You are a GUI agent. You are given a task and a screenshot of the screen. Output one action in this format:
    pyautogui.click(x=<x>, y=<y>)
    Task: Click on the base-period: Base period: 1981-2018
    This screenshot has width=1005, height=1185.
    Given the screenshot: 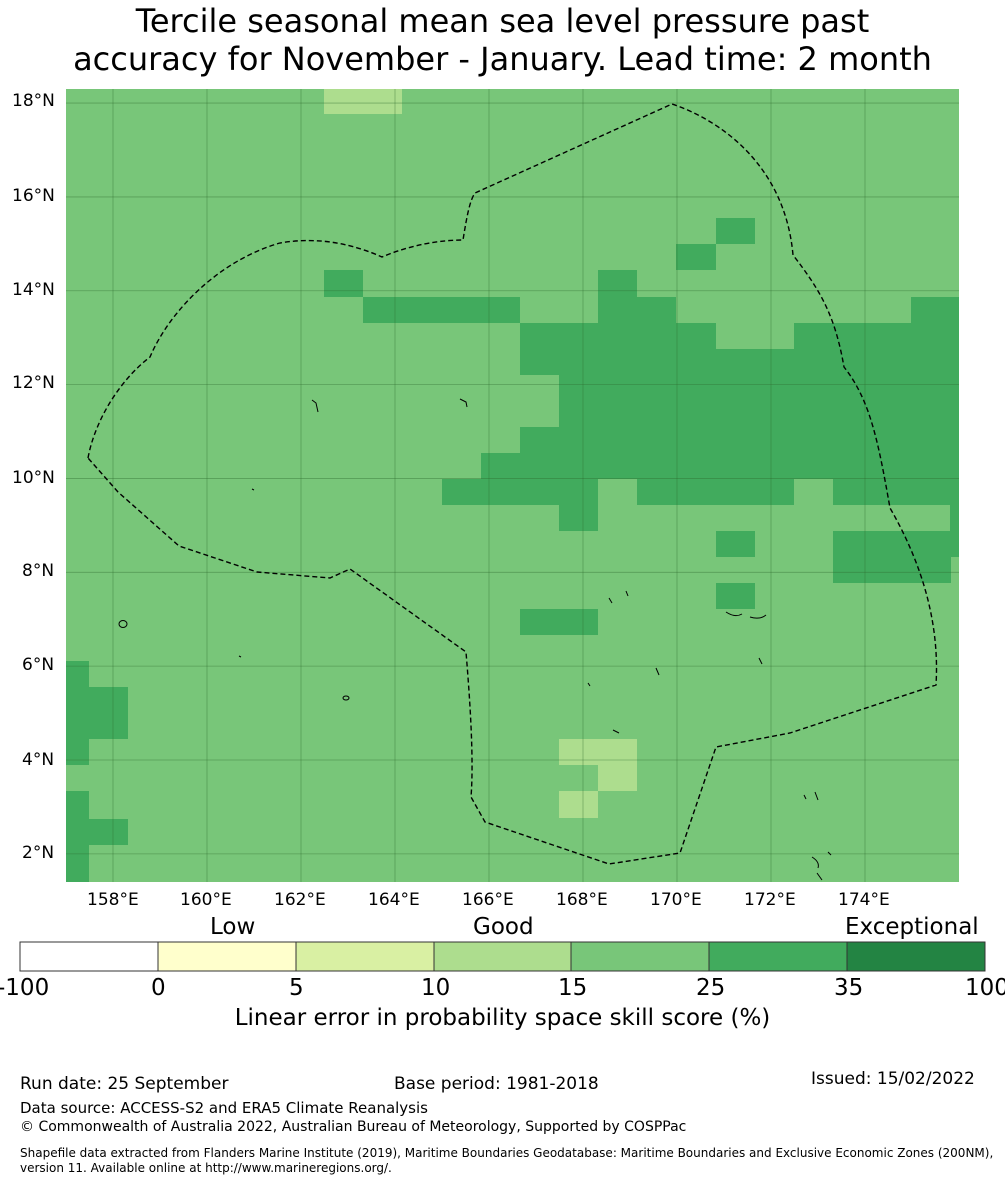 What is the action you would take?
    pyautogui.click(x=496, y=1084)
    